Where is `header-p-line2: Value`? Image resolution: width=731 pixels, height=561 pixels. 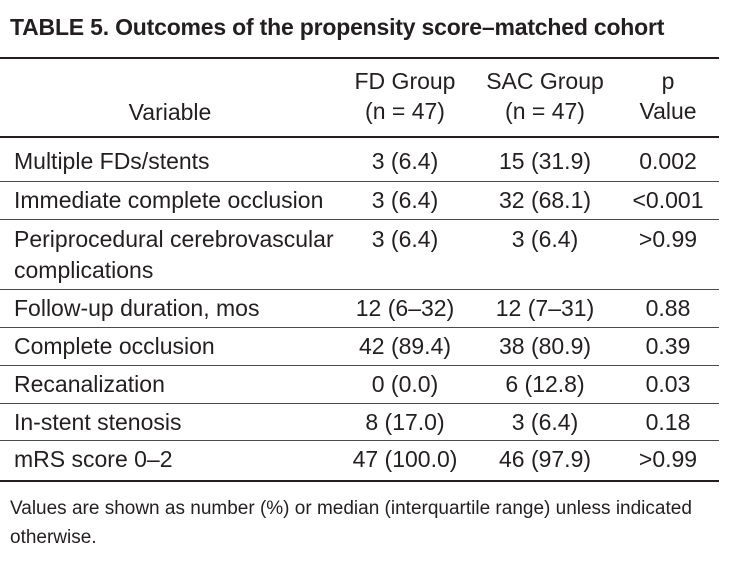 header-p-line2: Value is located at coordinates (668, 111).